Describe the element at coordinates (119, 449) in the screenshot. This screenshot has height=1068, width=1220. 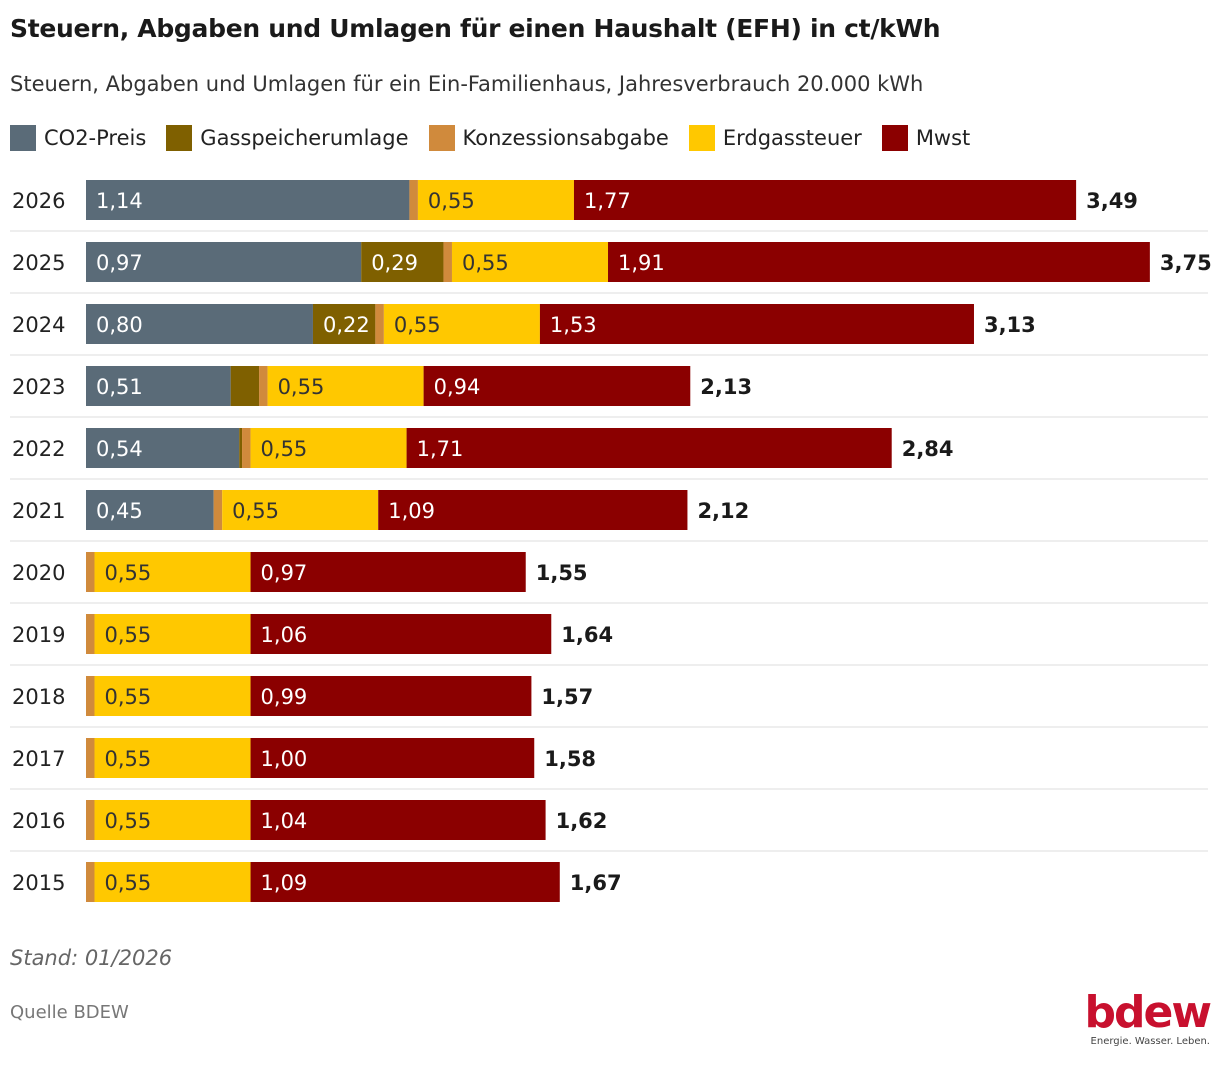
I see `segment-label: 0,54` at that location.